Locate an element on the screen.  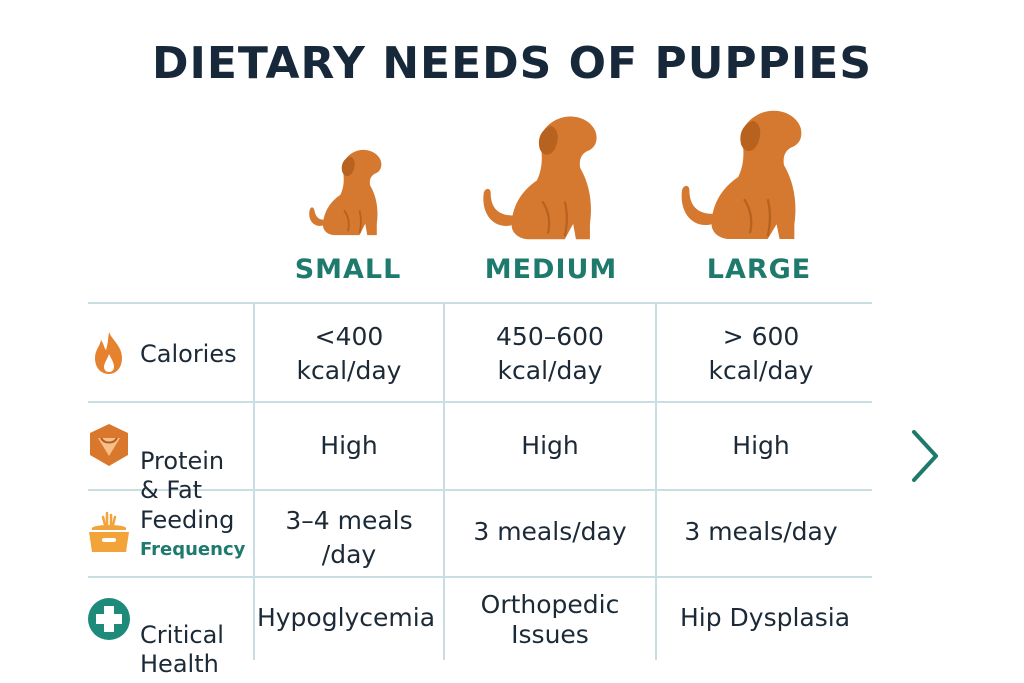
cell-value: 3–4 meals /day is located at coordinates (349, 537).